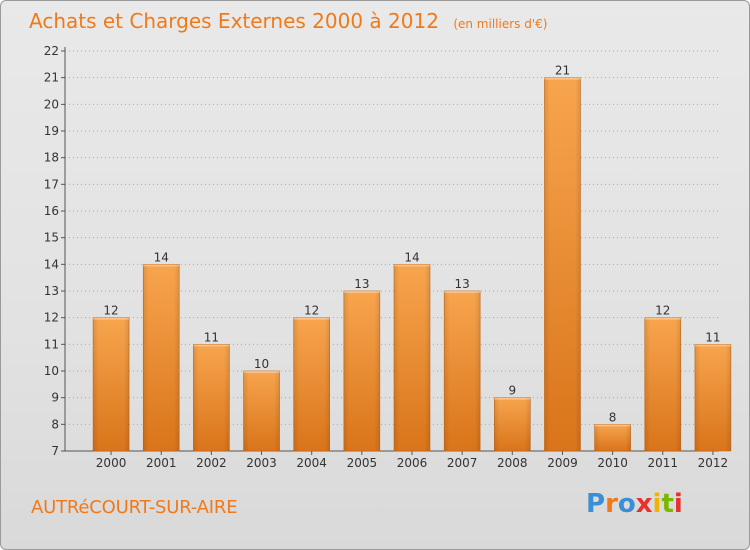 The height and width of the screenshot is (550, 750). I want to click on x-tick-label: 2012, so click(713, 463).